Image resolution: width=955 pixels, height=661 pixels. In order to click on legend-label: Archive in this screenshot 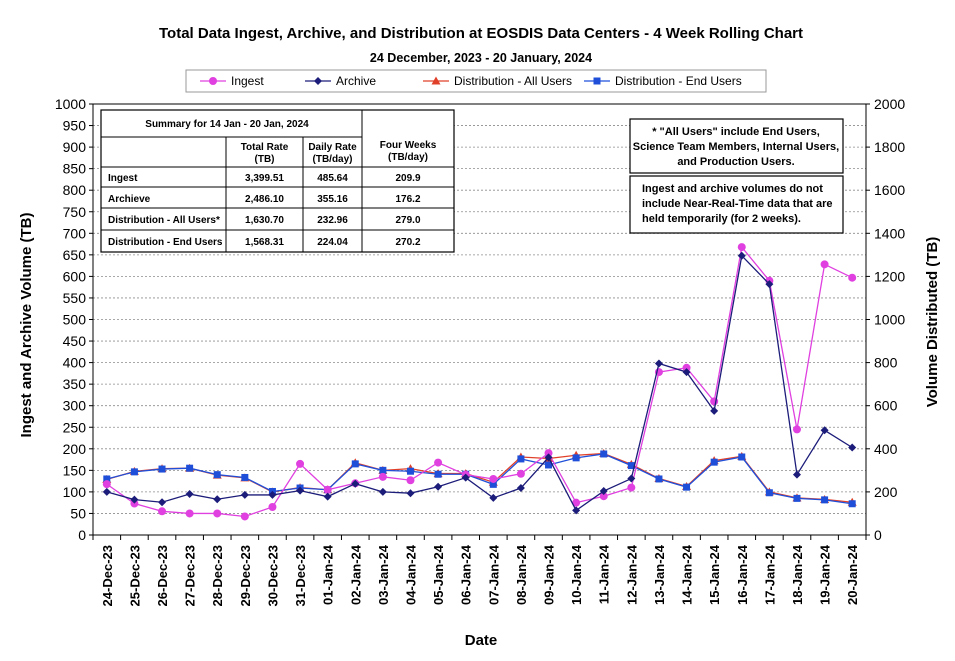, I will do `click(356, 81)`.